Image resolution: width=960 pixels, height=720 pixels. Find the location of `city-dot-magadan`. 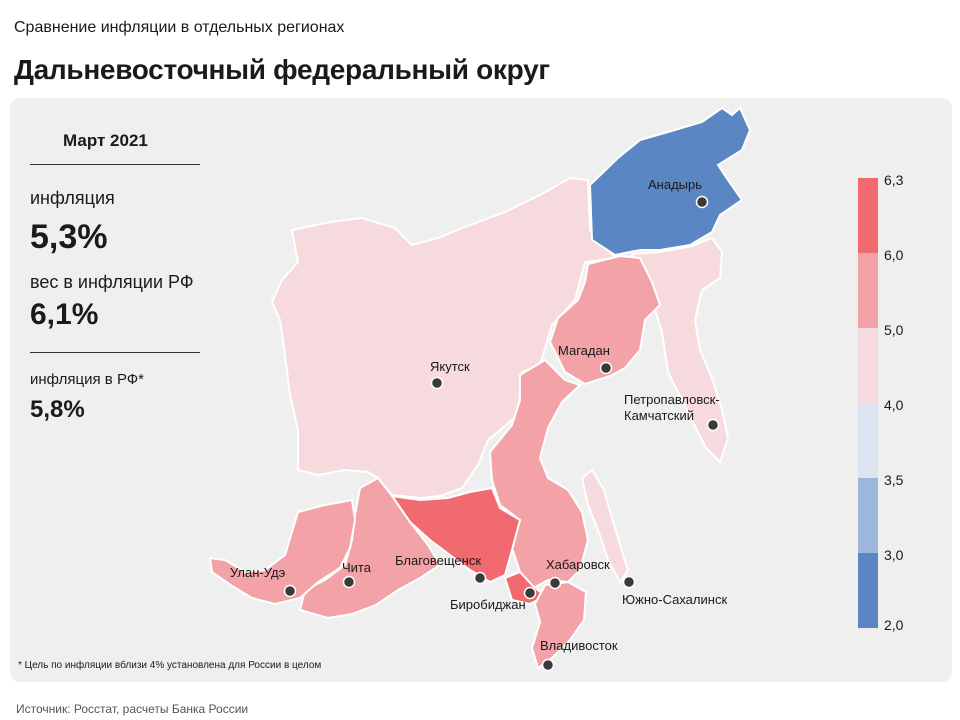

city-dot-magadan is located at coordinates (606, 368).